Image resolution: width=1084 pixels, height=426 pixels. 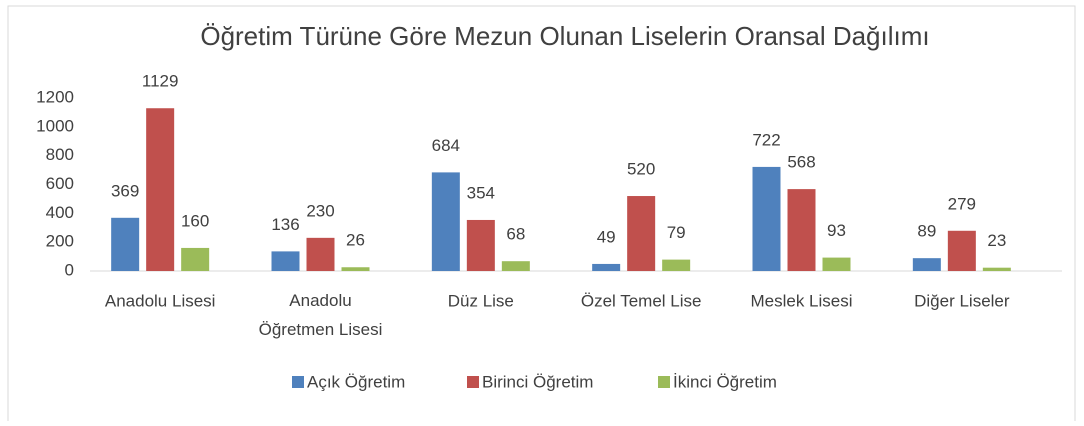 I want to click on data-label: 79, so click(x=676, y=232).